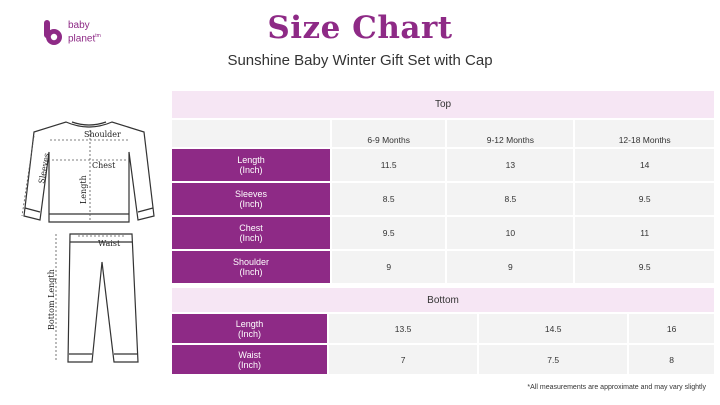 The height and width of the screenshot is (405, 720). Describe the element at coordinates (251, 233) in the screenshot. I see `row-label: Chest (Inch)` at that location.